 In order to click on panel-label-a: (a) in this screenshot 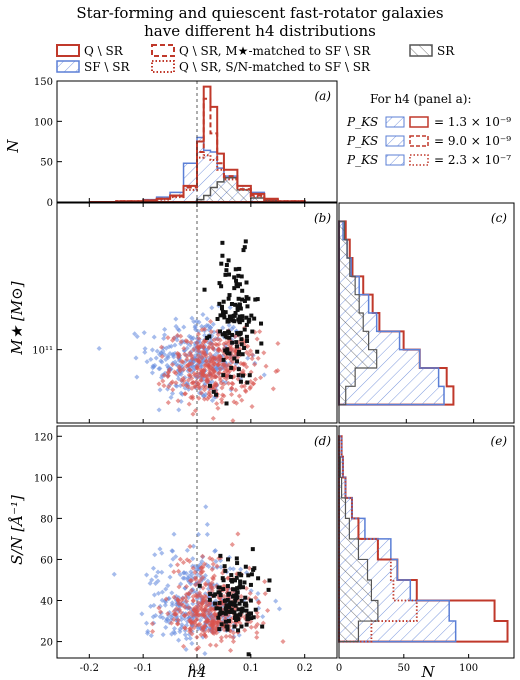, I will do `click(322, 96)`.